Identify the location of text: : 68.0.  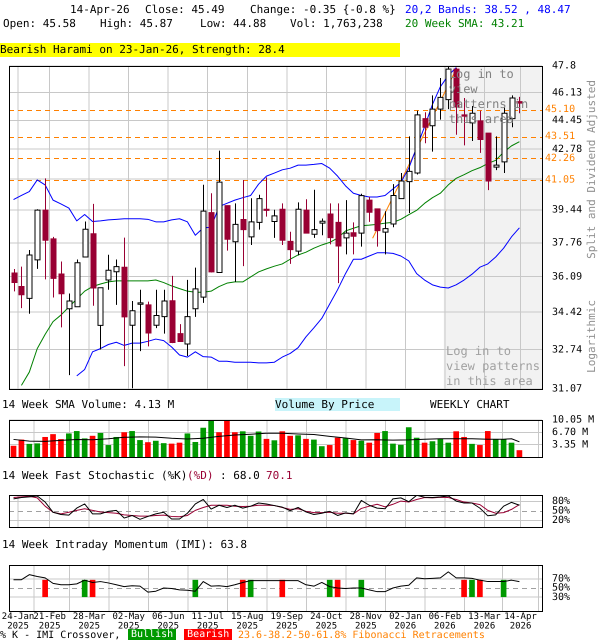
(240, 475).